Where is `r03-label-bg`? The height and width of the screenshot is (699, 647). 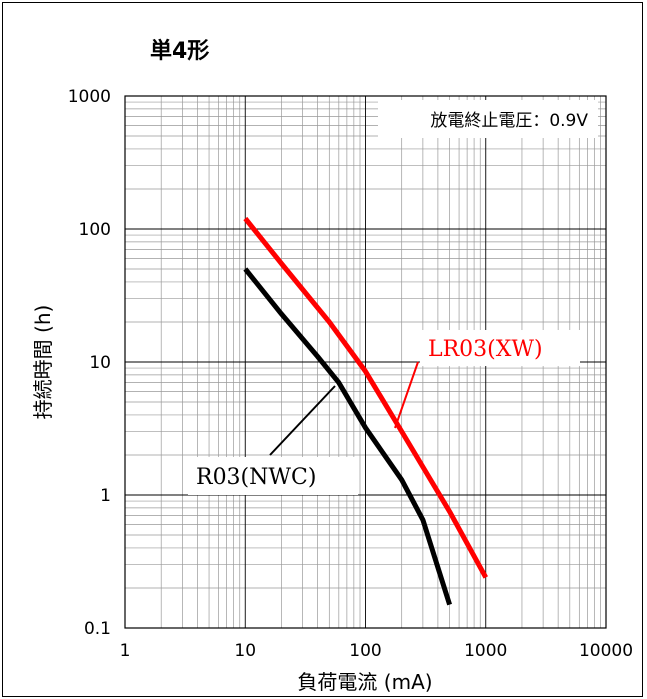 r03-label-bg is located at coordinates (273, 476).